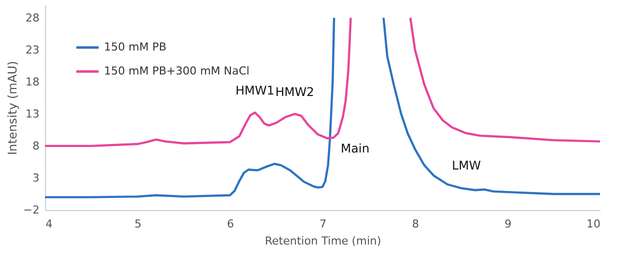 This screenshot has width=620, height=260. I want to click on y-tick-label: 8, so click(36, 145).